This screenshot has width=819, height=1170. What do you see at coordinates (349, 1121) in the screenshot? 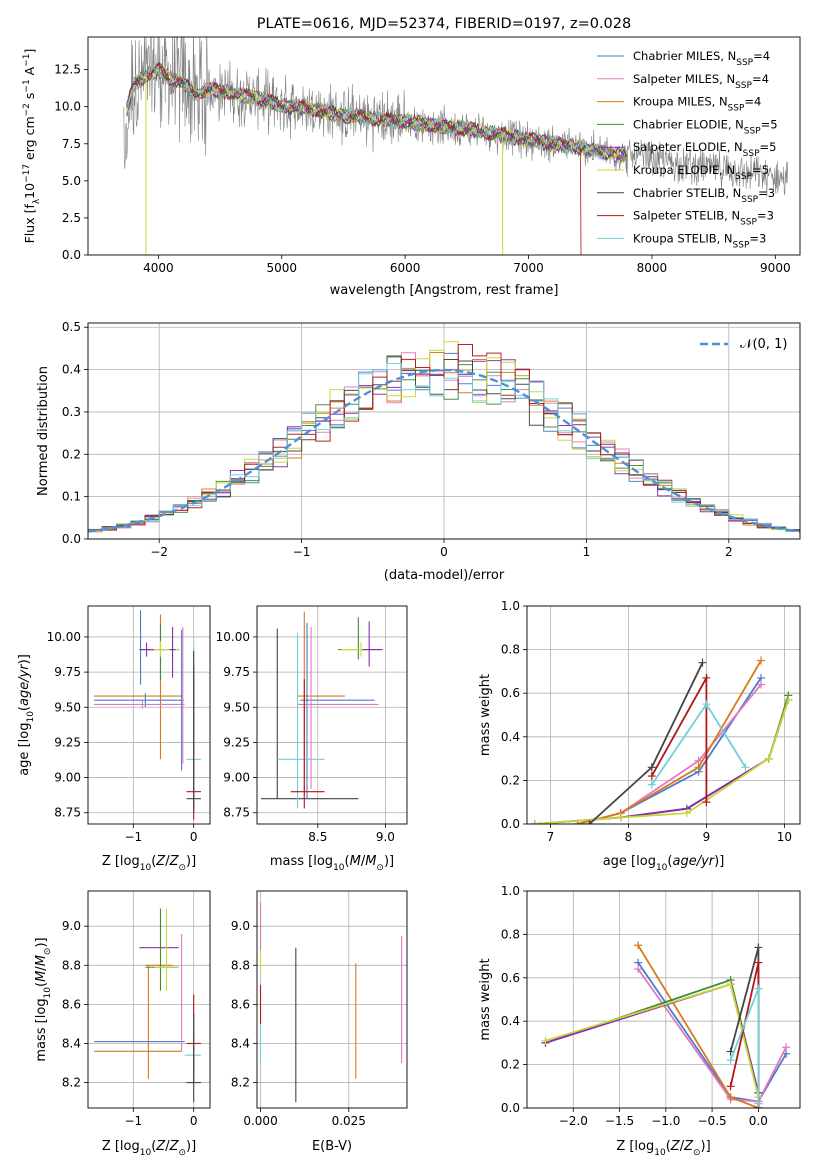
I see `x-tick-label: 0.025` at bounding box center [349, 1121].